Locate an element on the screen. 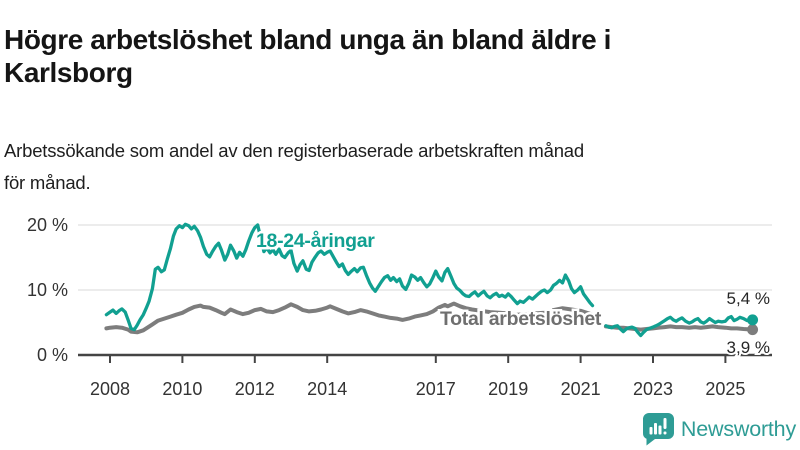 The height and width of the screenshot is (450, 800). x-tick-label-2025: 2025 is located at coordinates (725, 389).